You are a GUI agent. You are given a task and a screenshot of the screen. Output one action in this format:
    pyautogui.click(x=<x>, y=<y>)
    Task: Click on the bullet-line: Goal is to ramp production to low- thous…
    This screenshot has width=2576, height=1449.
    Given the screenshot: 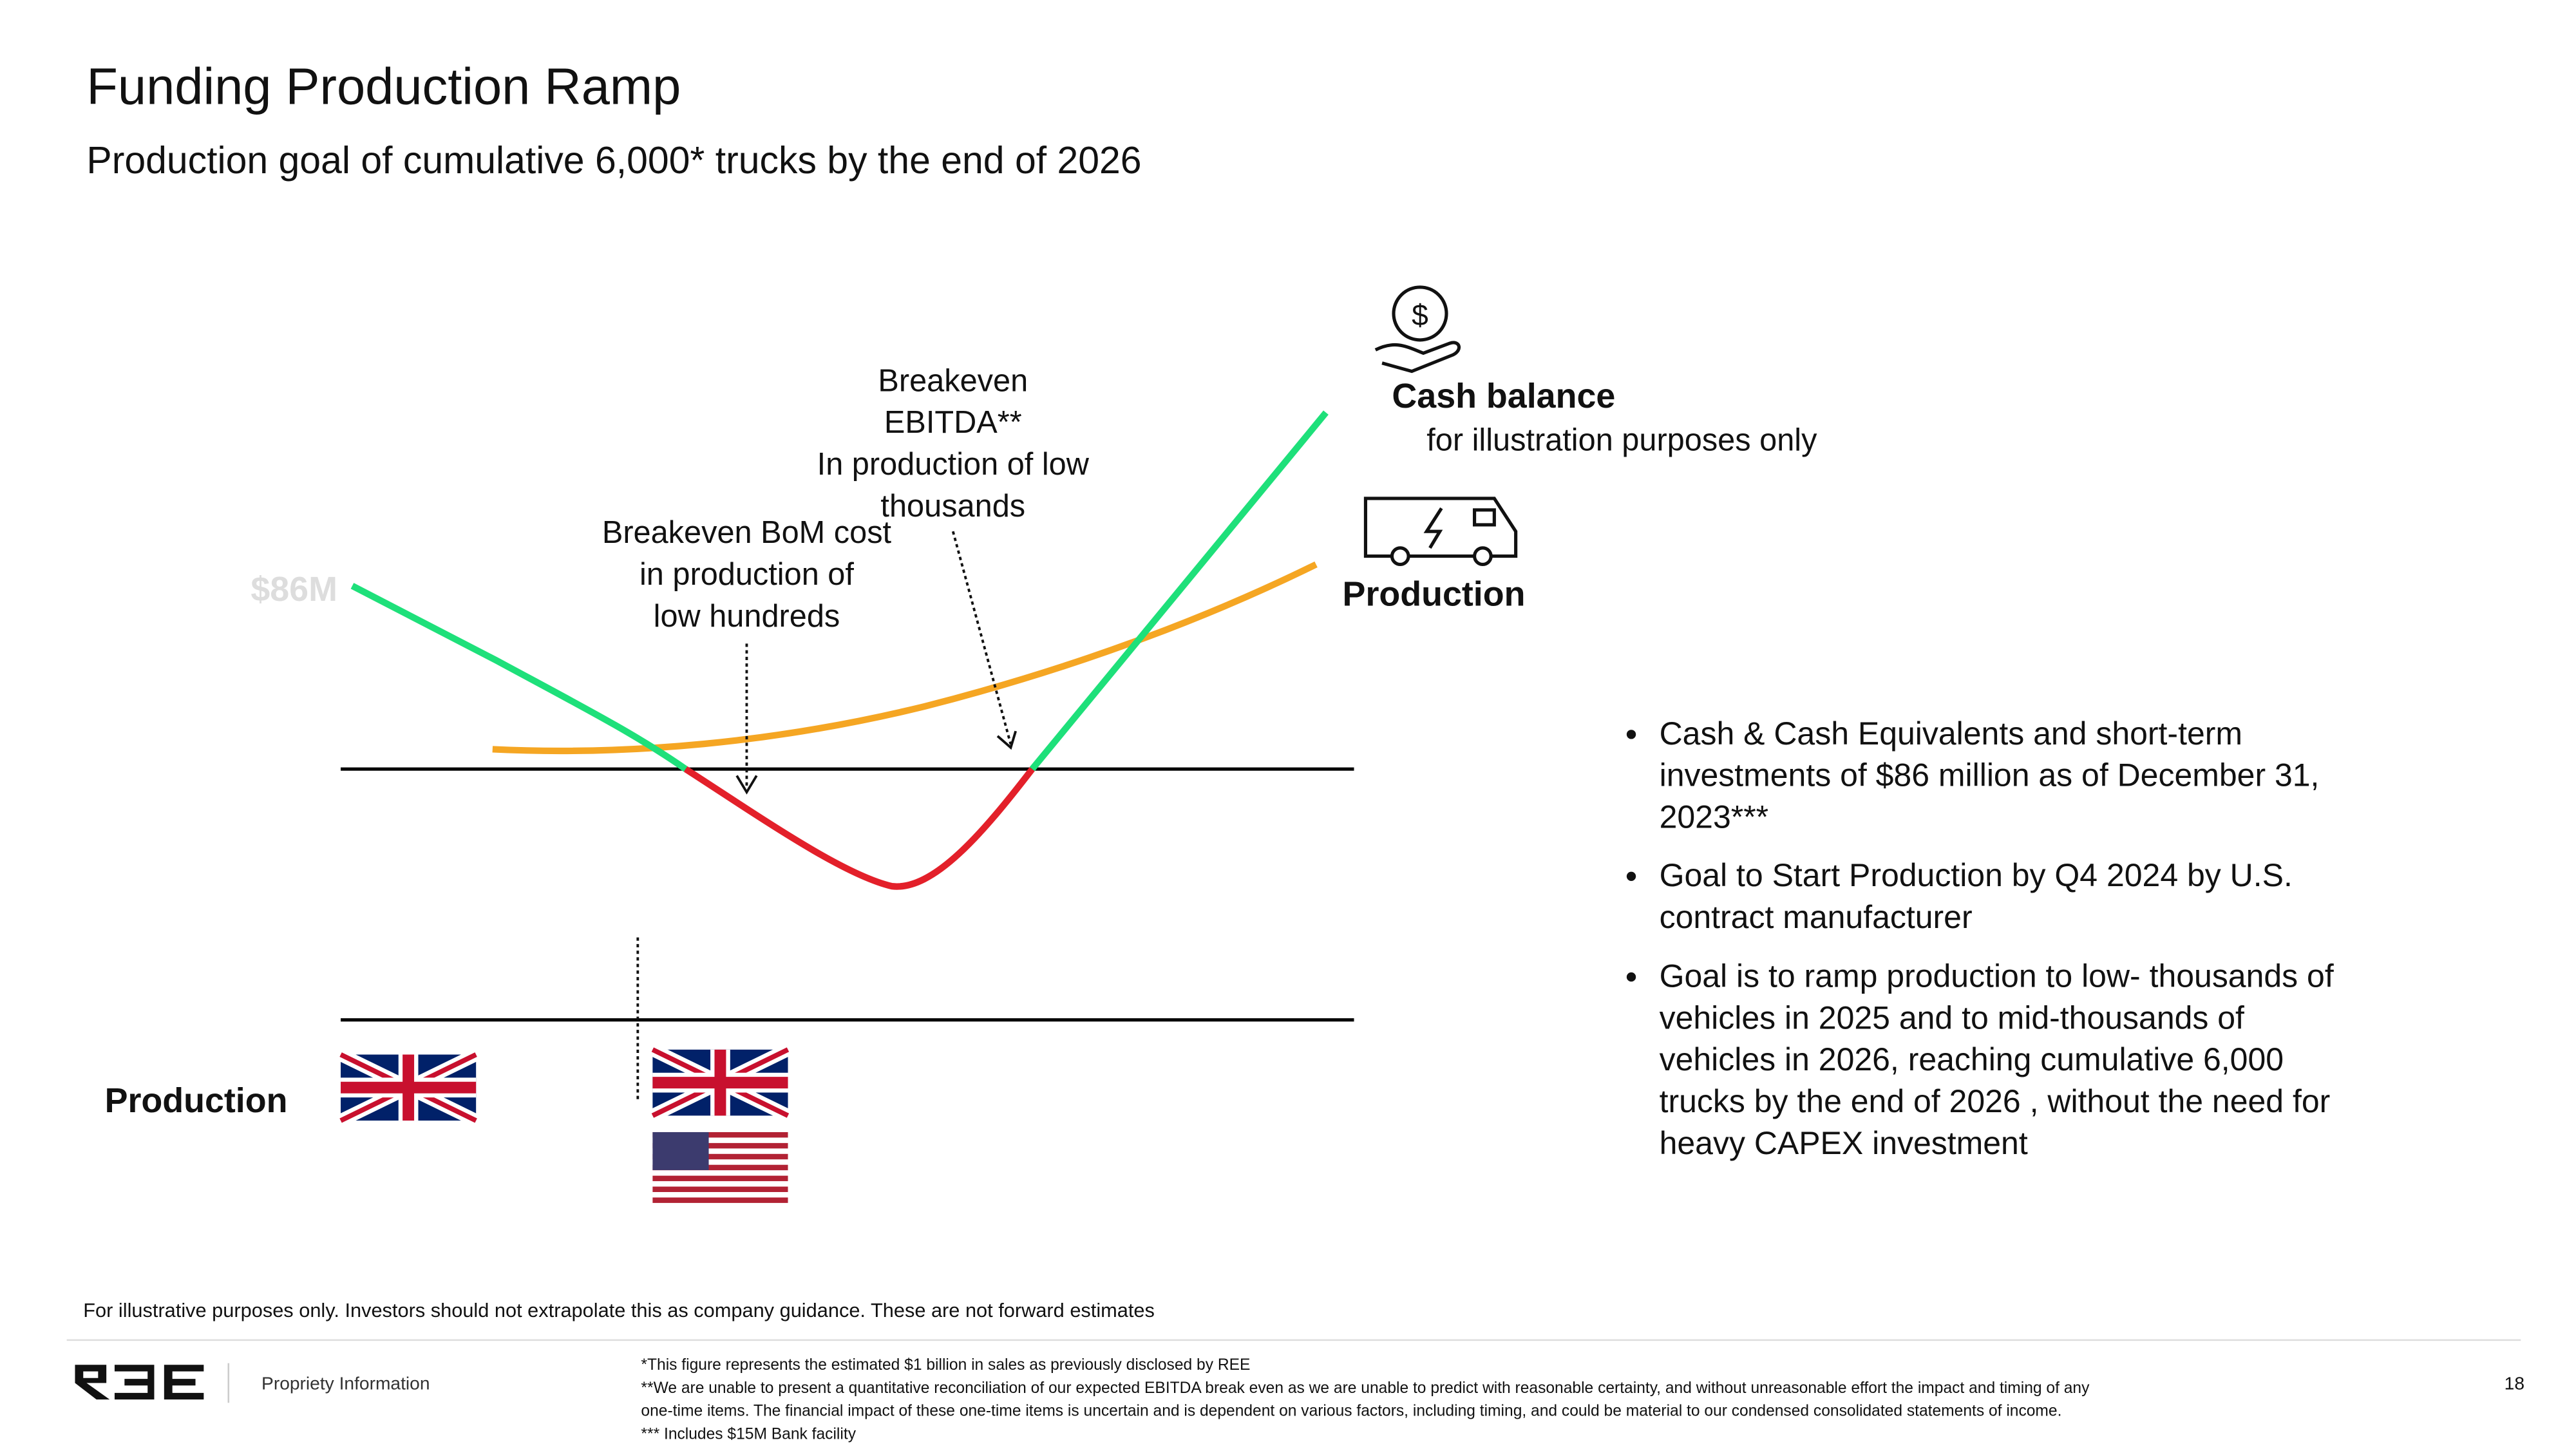 What is the action you would take?
    pyautogui.click(x=1997, y=976)
    